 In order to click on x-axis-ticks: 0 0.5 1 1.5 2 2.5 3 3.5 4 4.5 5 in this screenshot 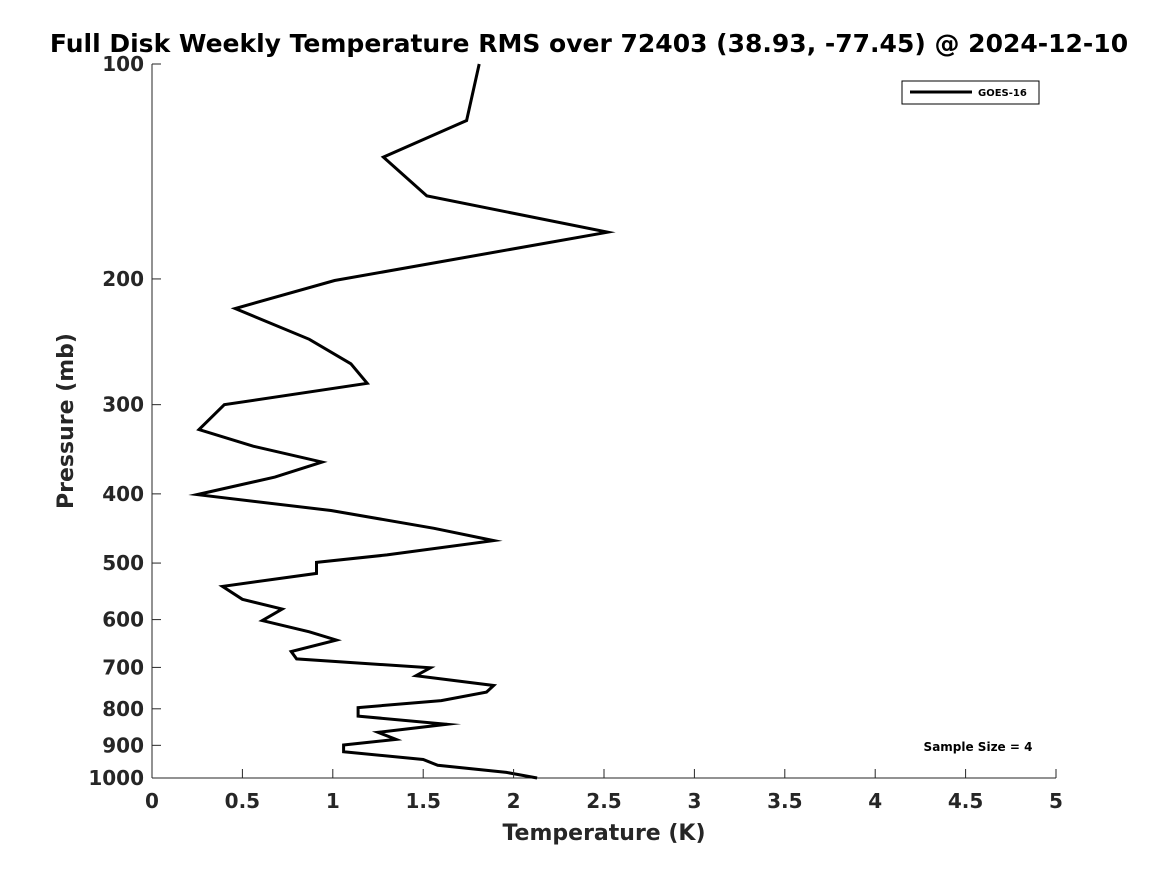, I will do `click(604, 791)`.